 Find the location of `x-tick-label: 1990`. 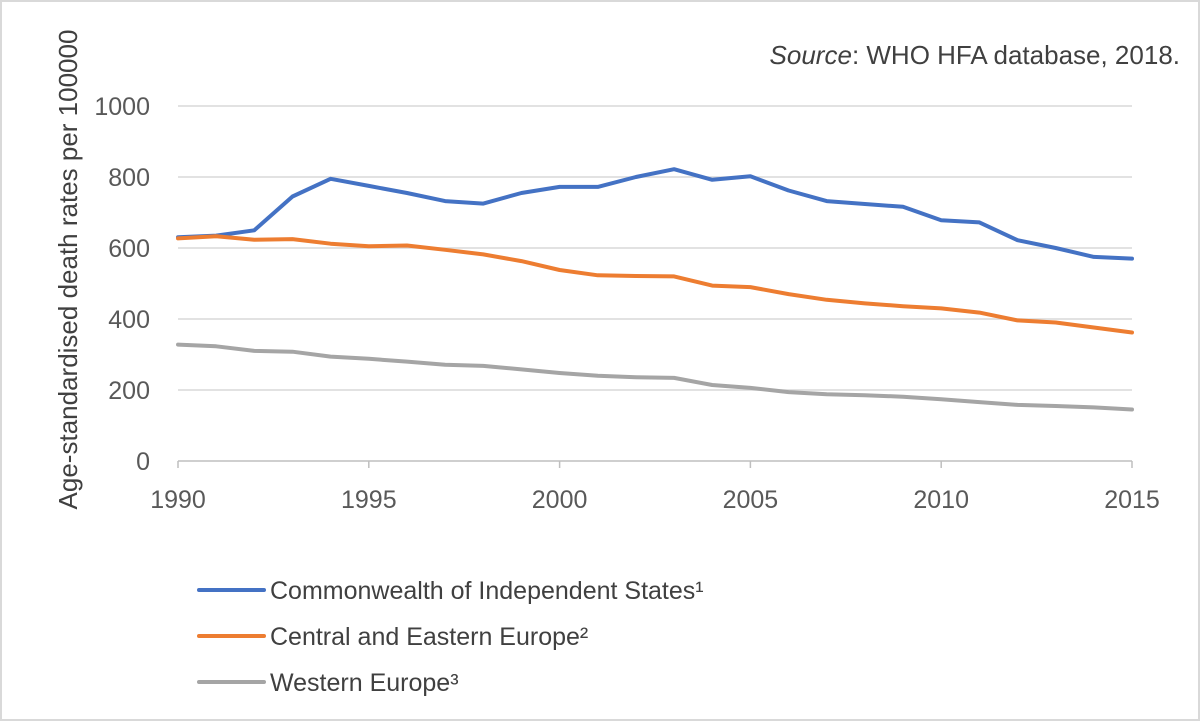

x-tick-label: 1990 is located at coordinates (178, 500).